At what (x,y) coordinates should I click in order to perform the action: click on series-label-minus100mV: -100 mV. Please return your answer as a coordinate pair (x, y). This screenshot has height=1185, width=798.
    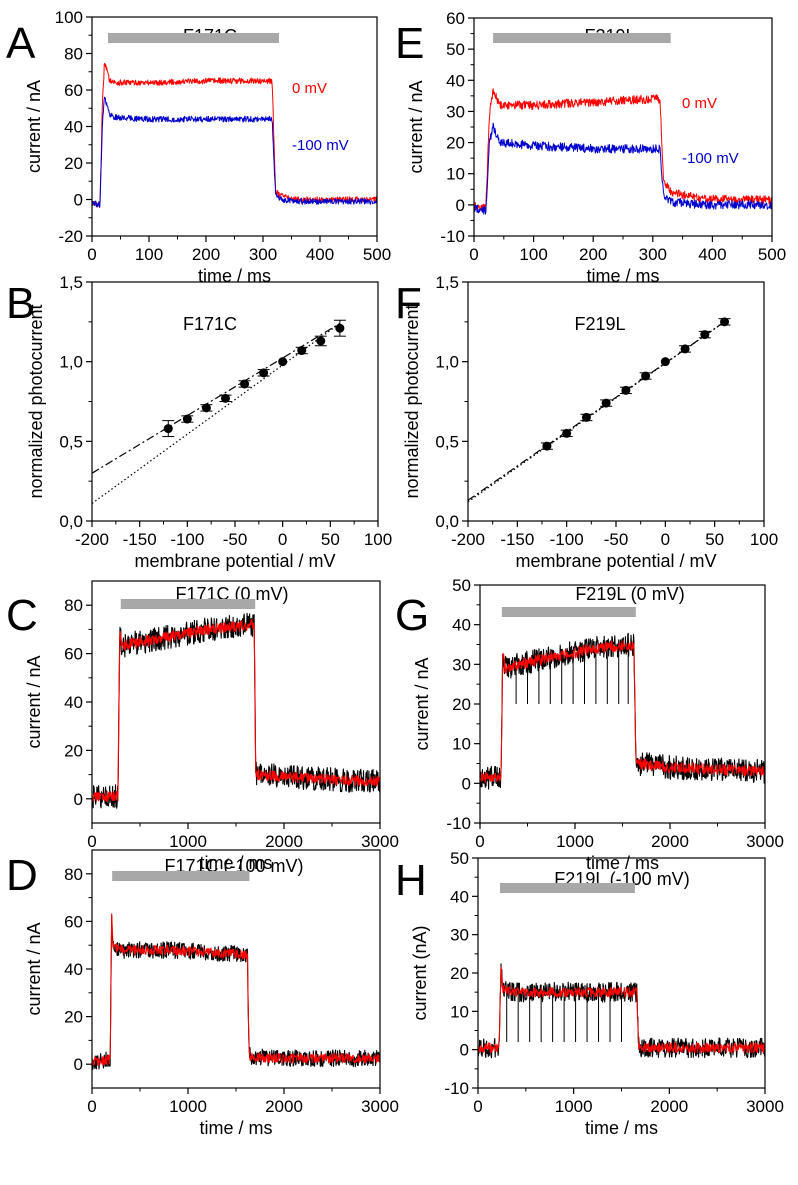
    Looking at the image, I should click on (320, 145).